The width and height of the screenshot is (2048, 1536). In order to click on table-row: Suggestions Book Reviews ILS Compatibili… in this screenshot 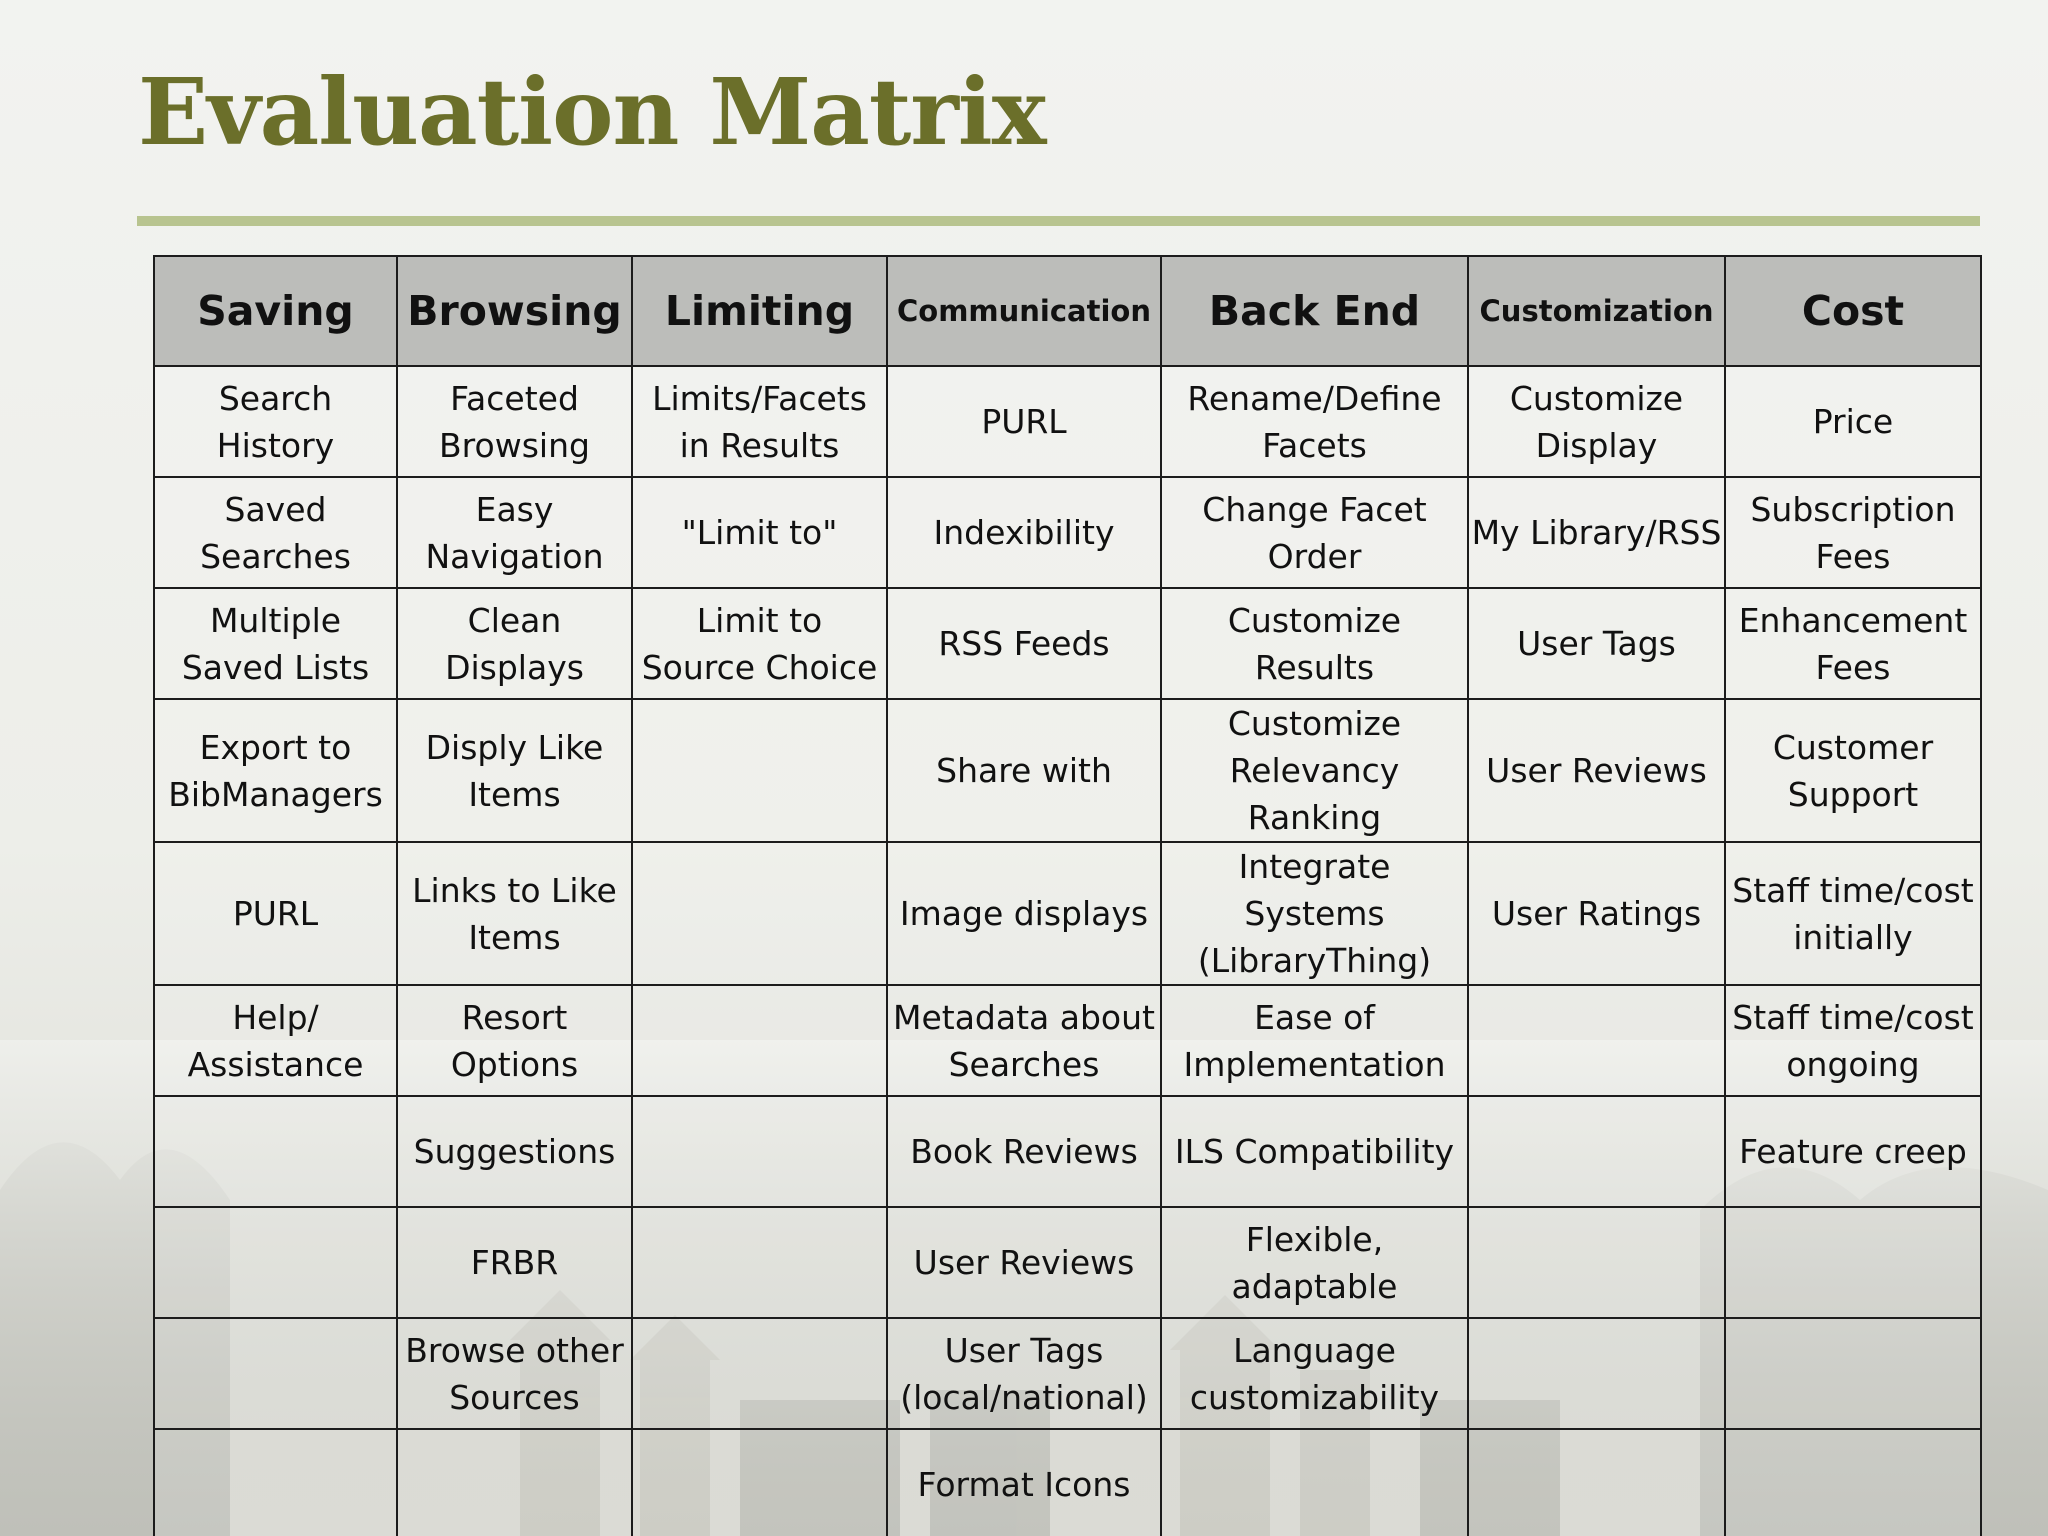, I will do `click(1067, 1151)`.